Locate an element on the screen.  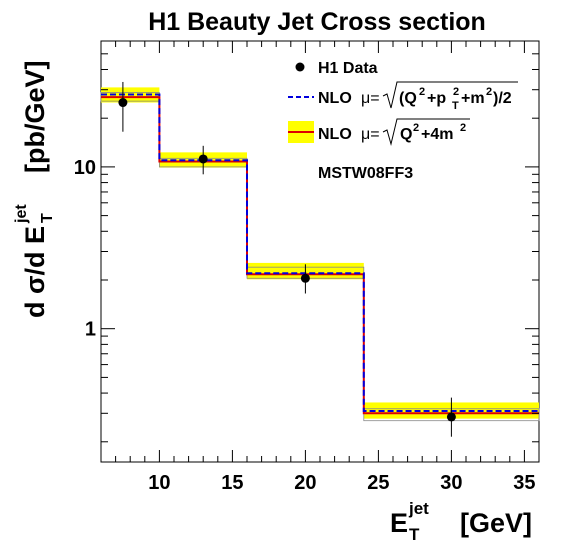
y-axis-label-lead: d σ/d E is located at coordinates (35, 272).